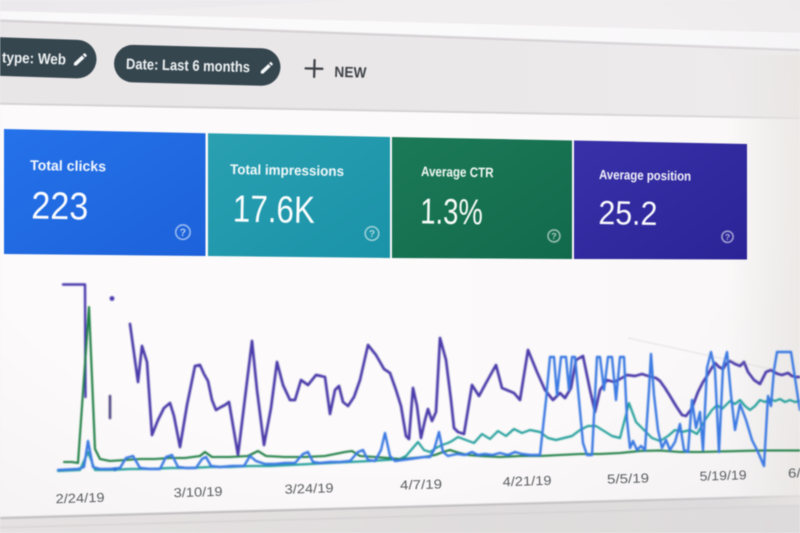 The height and width of the screenshot is (533, 800). Describe the element at coordinates (628, 214) in the screenshot. I see `svg-text: 25.2` at that location.